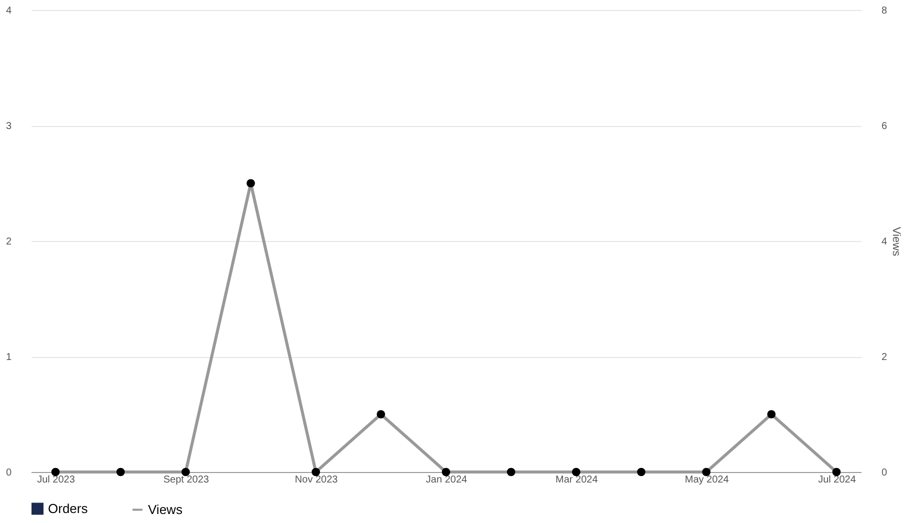 The image size is (907, 523). What do you see at coordinates (165, 509) in the screenshot?
I see `legend-label: Views` at bounding box center [165, 509].